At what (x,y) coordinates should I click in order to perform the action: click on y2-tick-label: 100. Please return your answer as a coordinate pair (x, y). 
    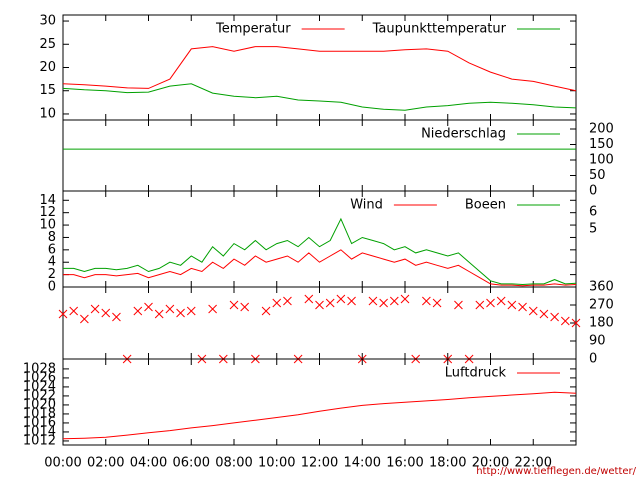
    Looking at the image, I should click on (601, 159).